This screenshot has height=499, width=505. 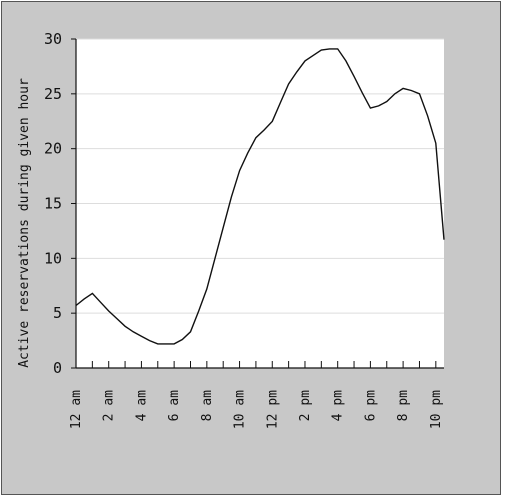 I want to click on x-tick-label: 4 am, so click(x=141, y=405).